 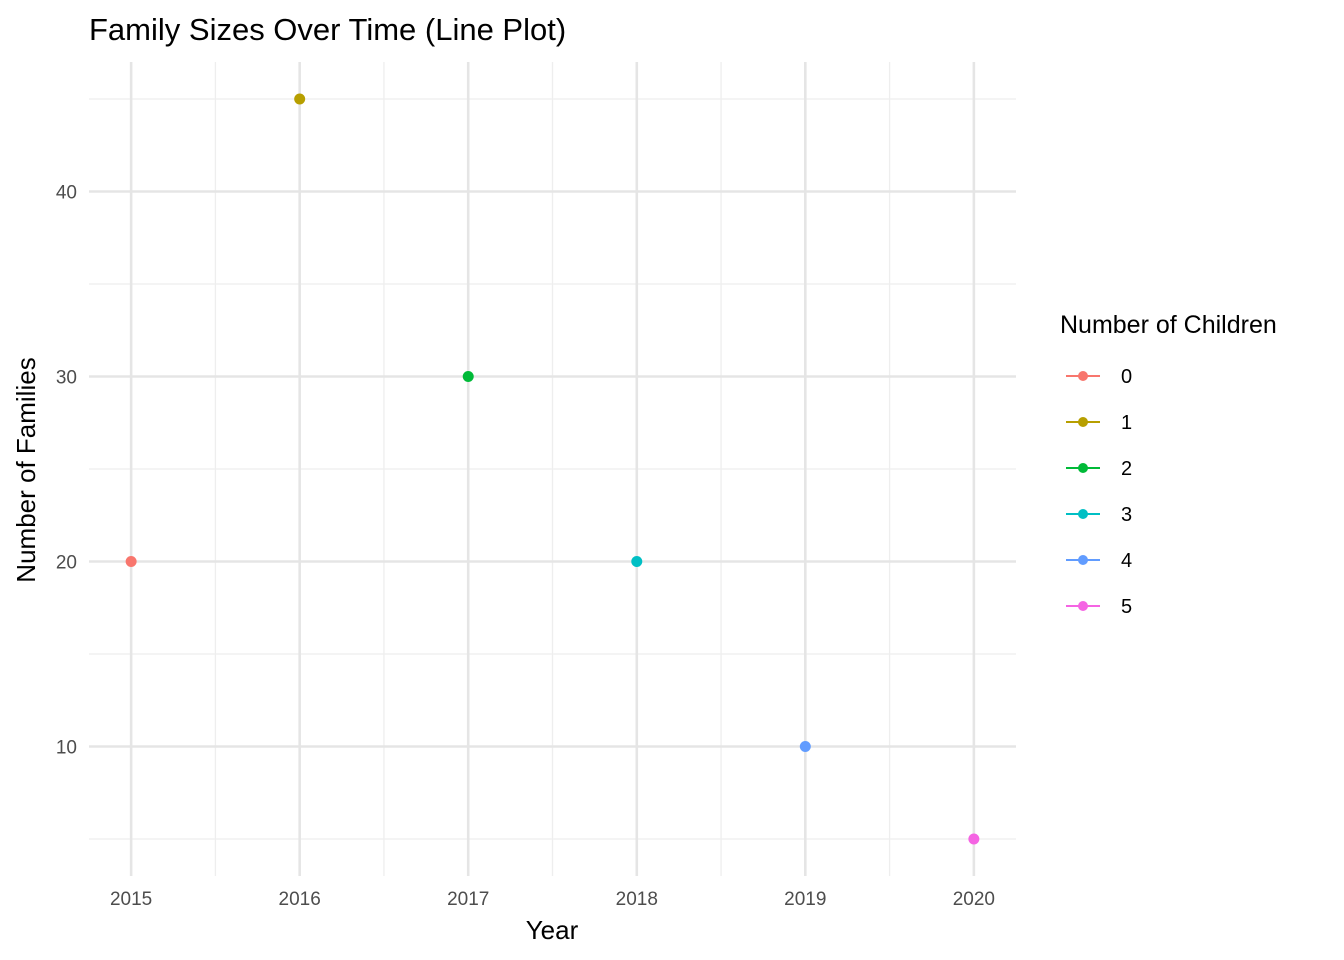 I want to click on y-tick-label: 40, so click(x=66, y=193).